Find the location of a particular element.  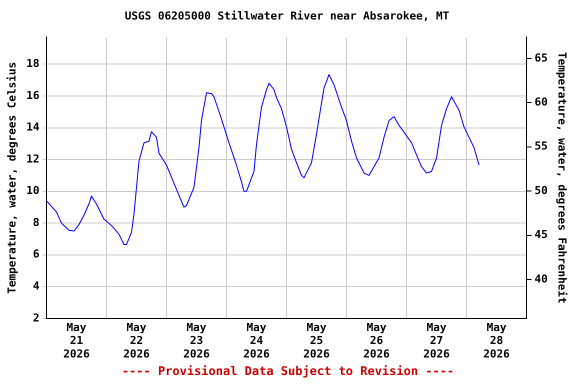

chart-title: USGS 06205000 Stillwater River near Absarokee, MT is located at coordinates (287, 15).